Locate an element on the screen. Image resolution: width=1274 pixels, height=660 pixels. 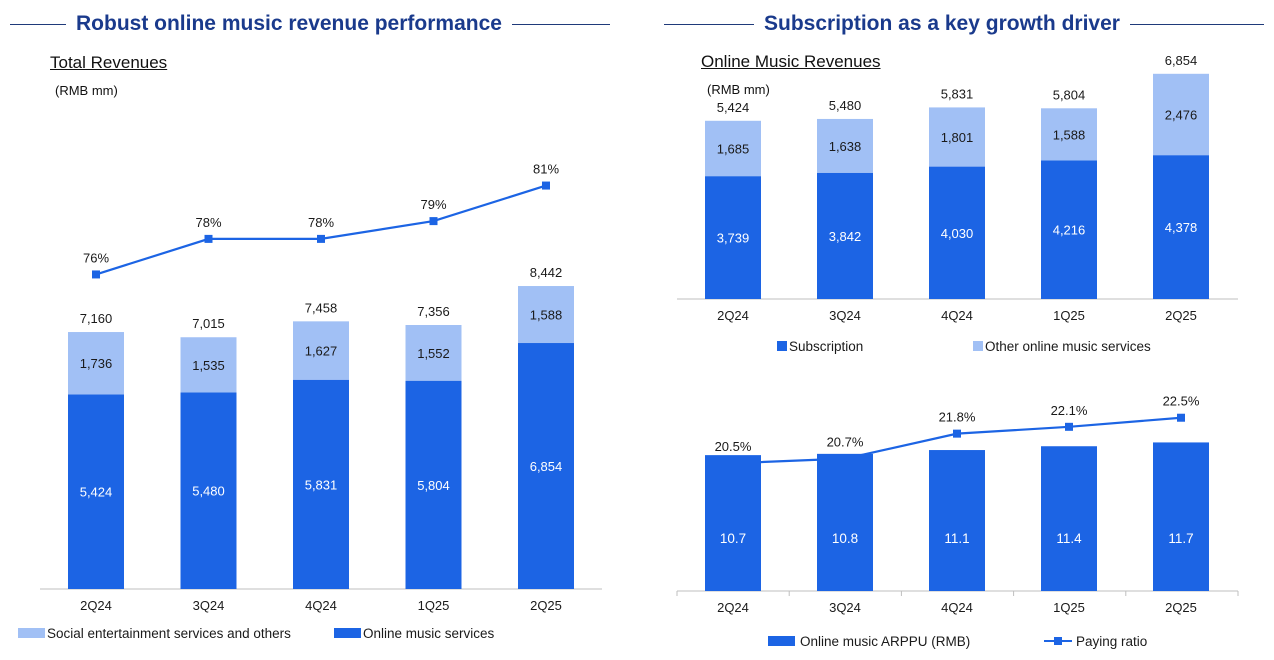
legend-marker is located at coordinates (1058, 641).